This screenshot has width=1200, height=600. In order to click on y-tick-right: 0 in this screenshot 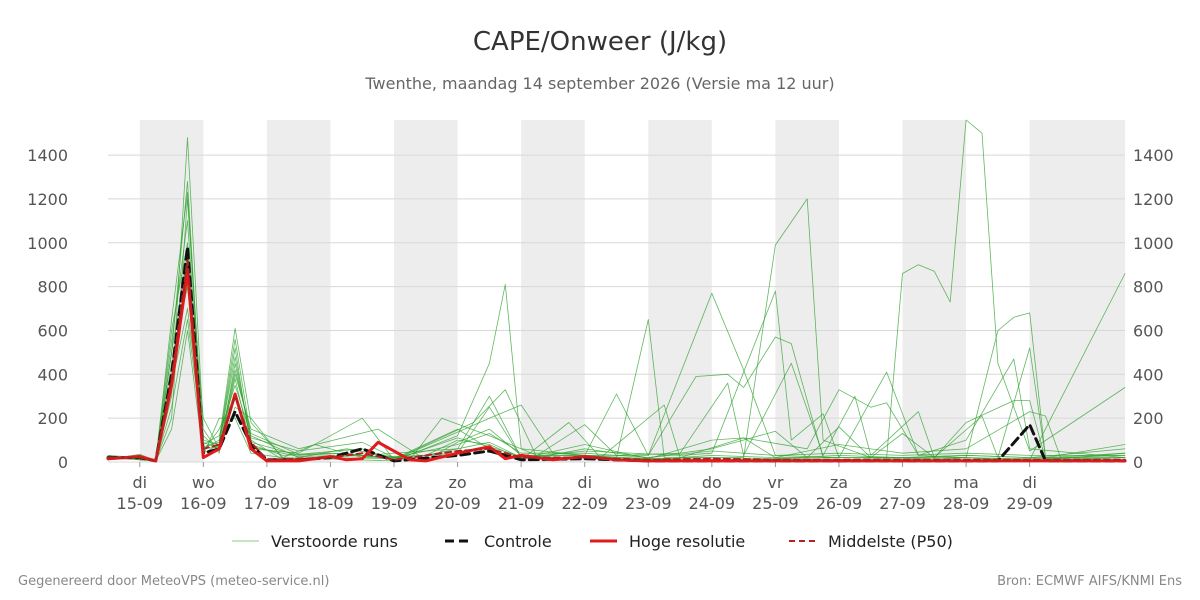, I will do `click(1138, 462)`.